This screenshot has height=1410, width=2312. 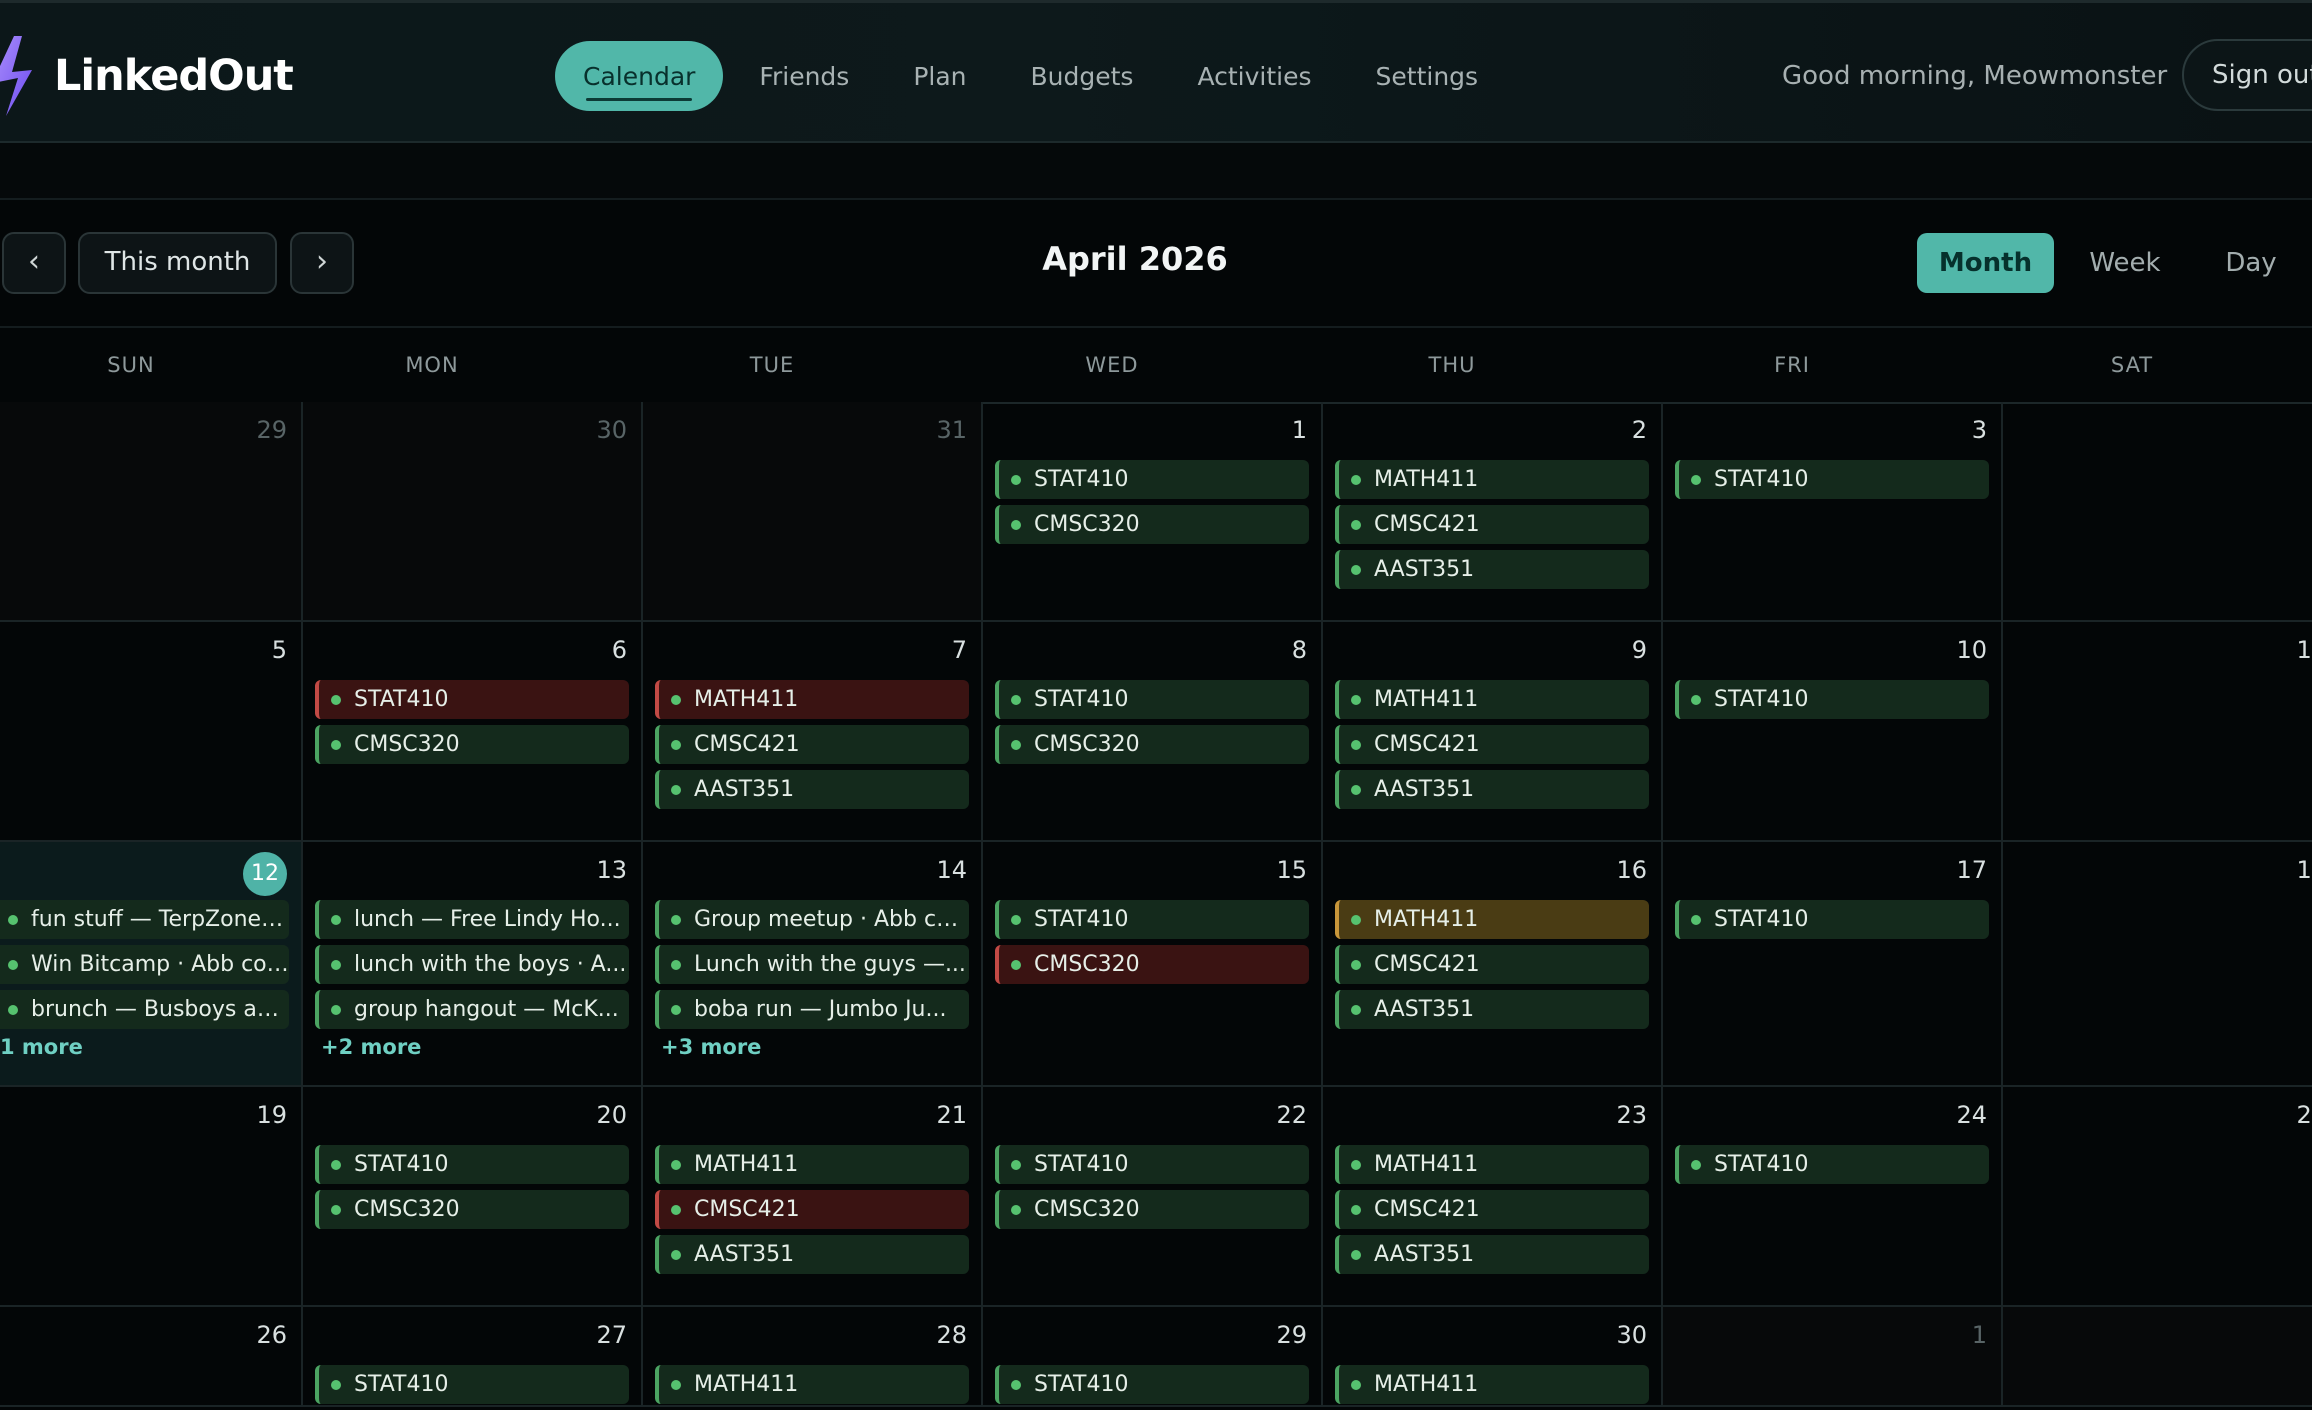 What do you see at coordinates (2125, 263) in the screenshot?
I see `view-week-button: Week` at bounding box center [2125, 263].